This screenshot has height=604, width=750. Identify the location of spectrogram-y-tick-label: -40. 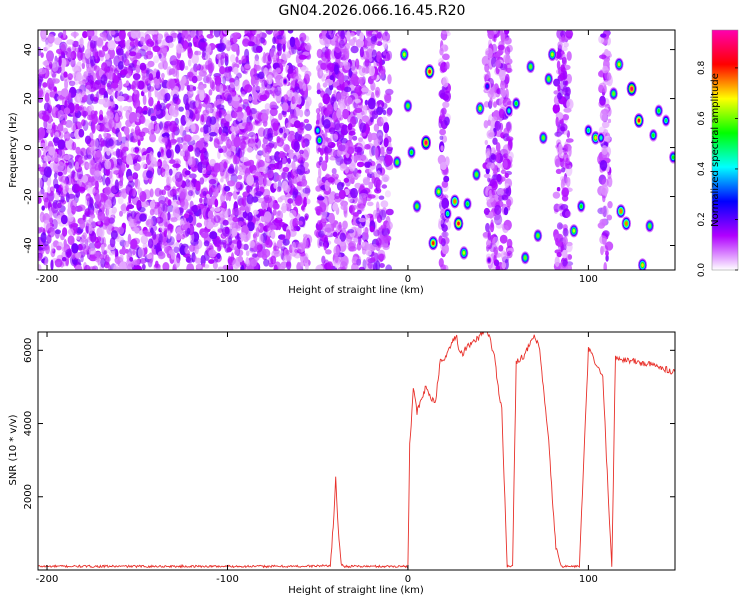
(28, 245).